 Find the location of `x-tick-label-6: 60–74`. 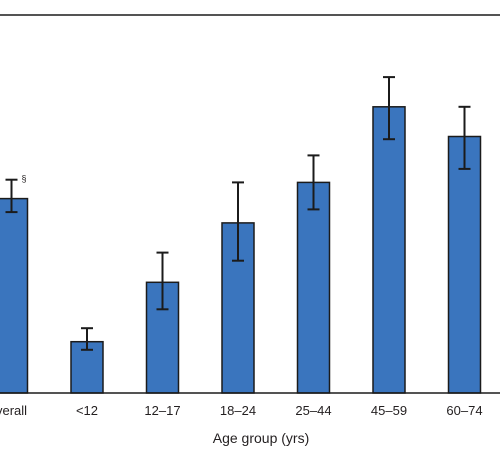

x-tick-label-6: 60–74 is located at coordinates (464, 410).